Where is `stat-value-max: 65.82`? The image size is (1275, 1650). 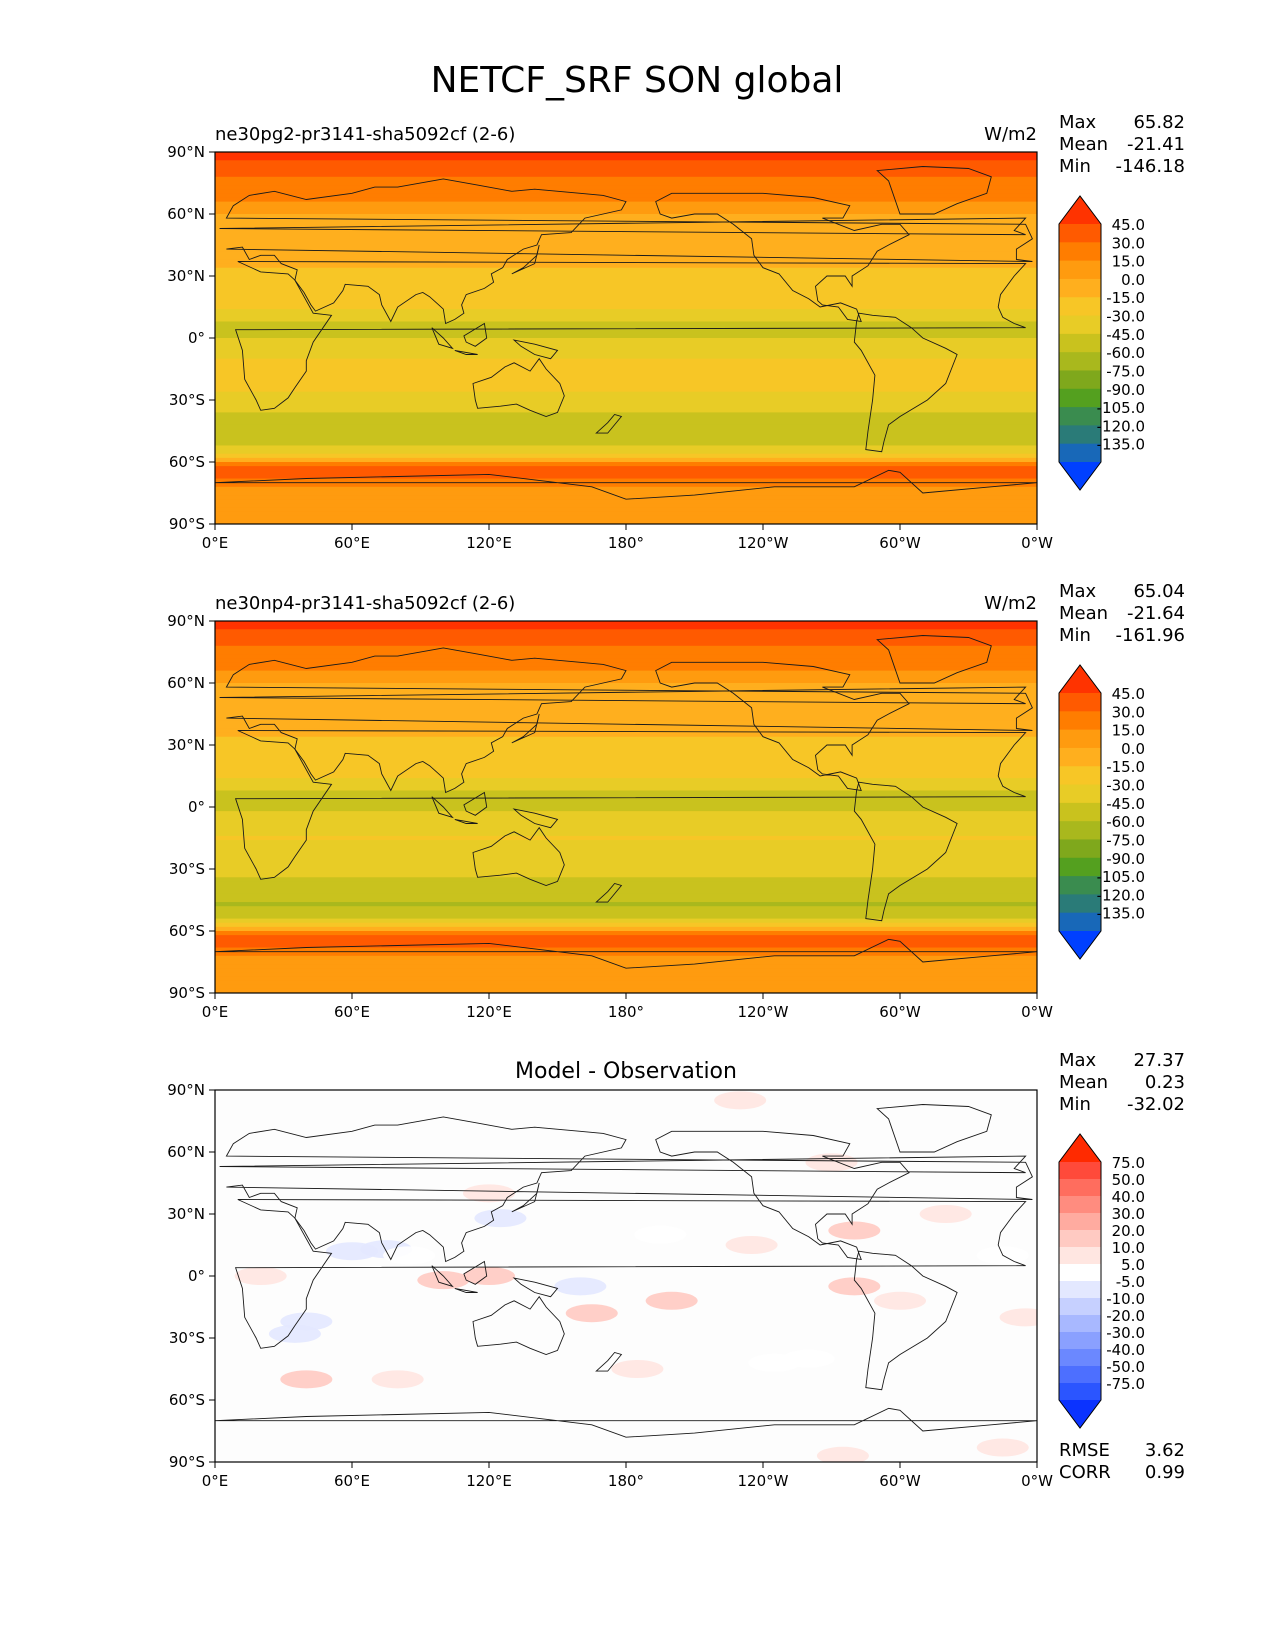 stat-value-max: 65.82 is located at coordinates (1159, 122).